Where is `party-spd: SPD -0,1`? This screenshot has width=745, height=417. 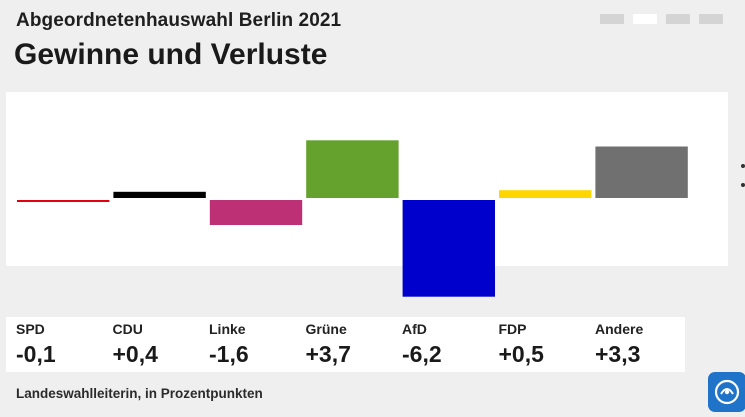
party-spd: SPD -0,1 is located at coordinates (64, 344).